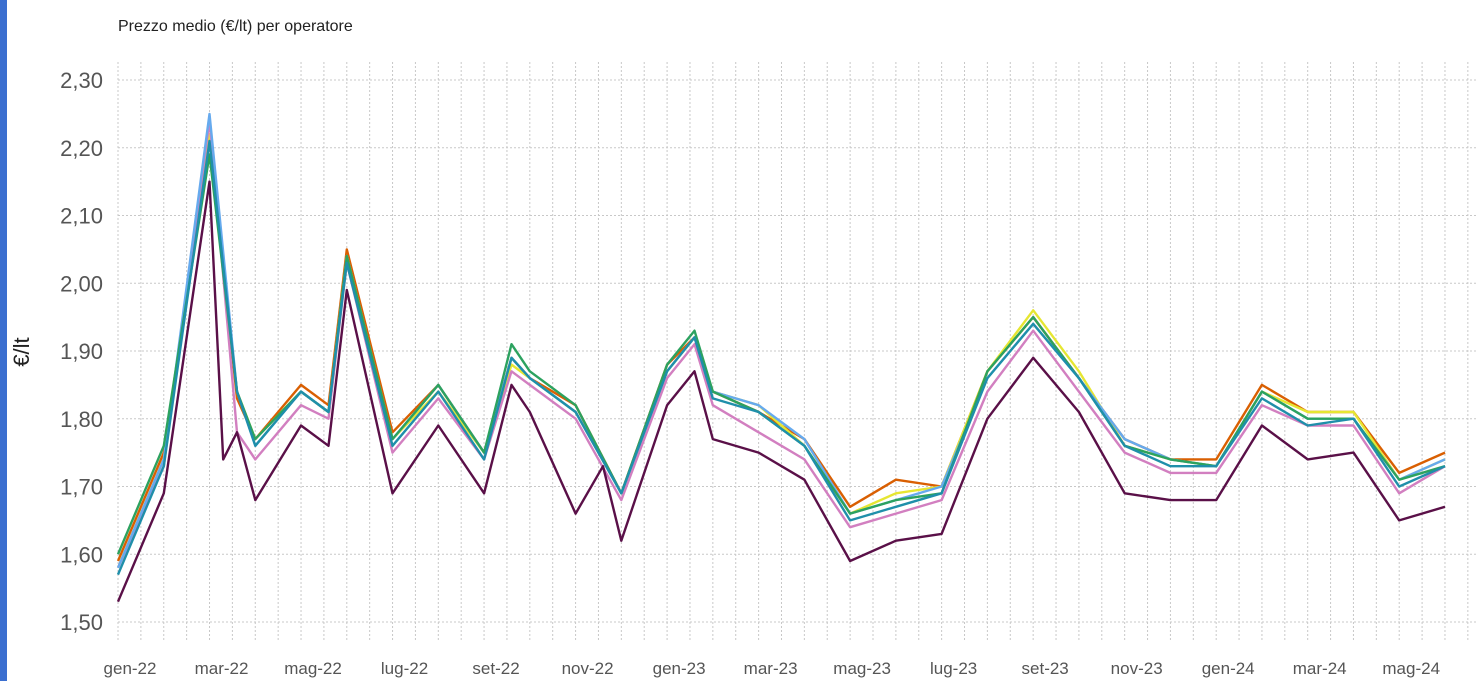 The height and width of the screenshot is (681, 1477). I want to click on x-tick-label: mar-23, so click(771, 668).